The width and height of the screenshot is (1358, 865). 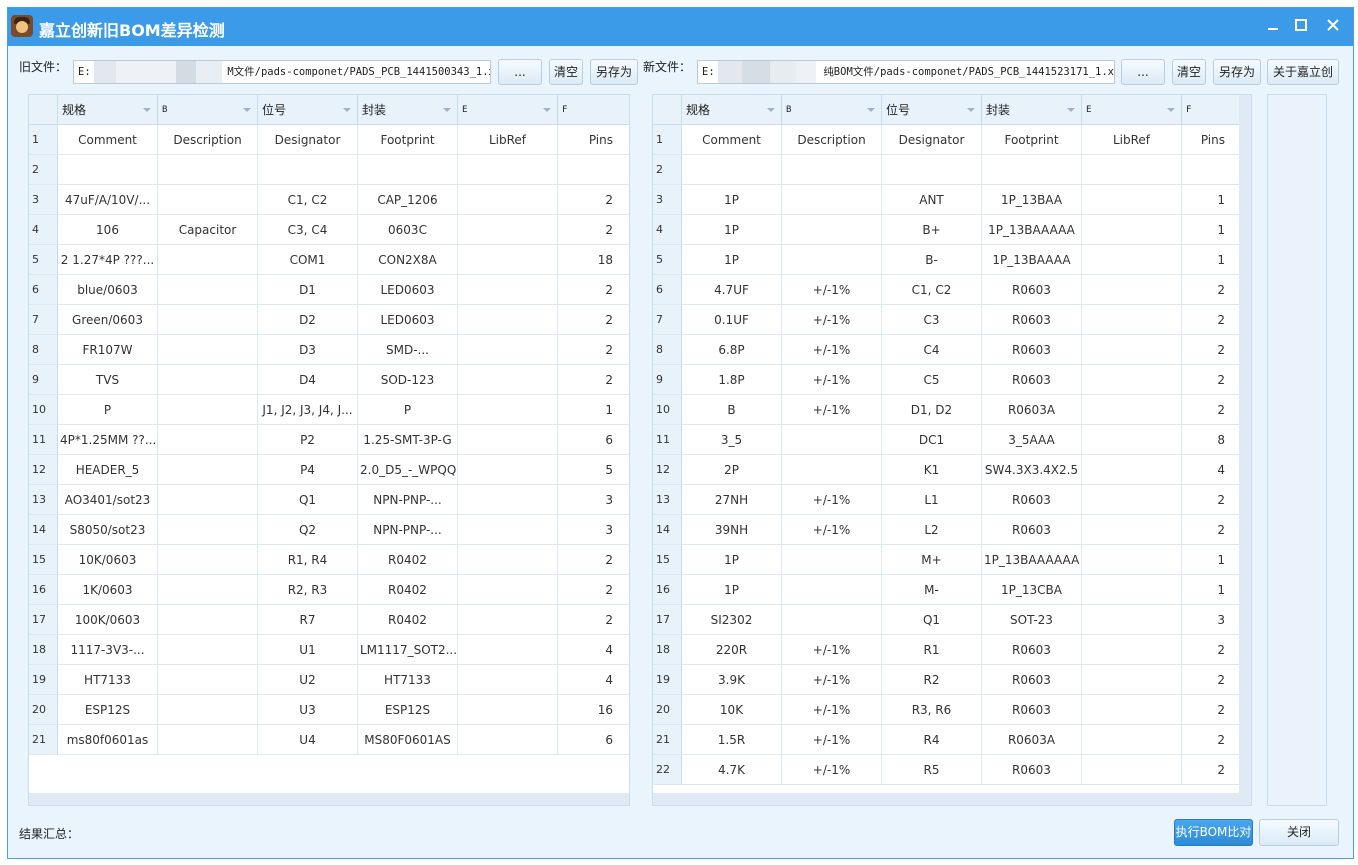 I want to click on cell-footprint: SOD-123, so click(x=408, y=380).